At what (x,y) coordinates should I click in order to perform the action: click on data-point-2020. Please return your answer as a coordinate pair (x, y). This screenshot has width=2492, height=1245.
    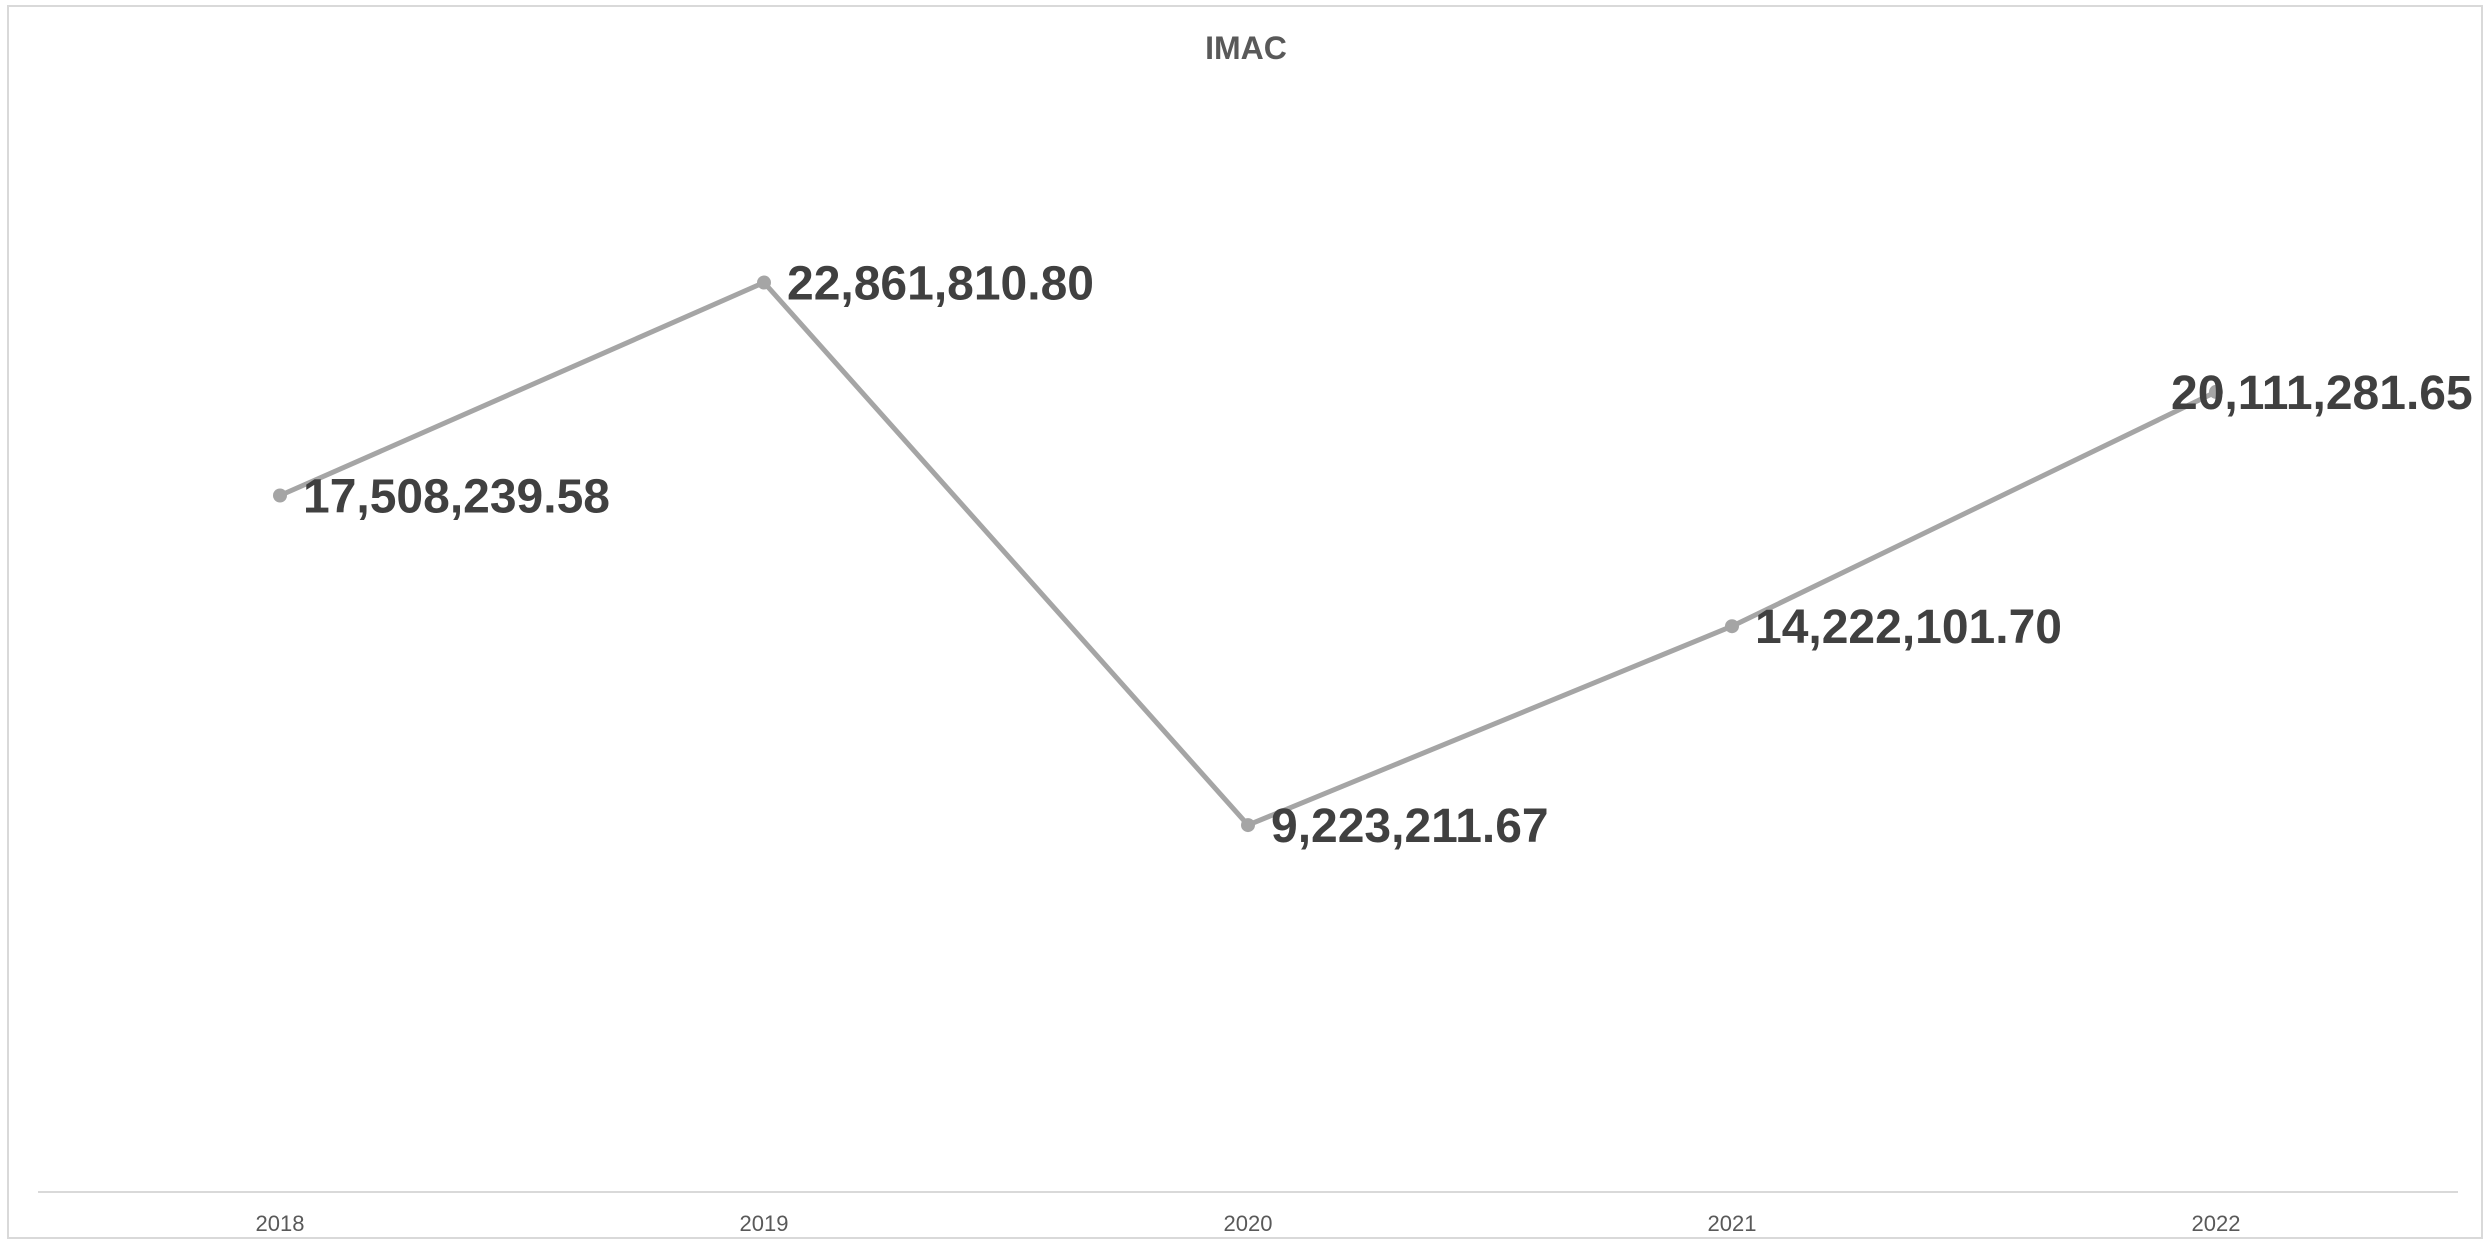
    Looking at the image, I should click on (1248, 825).